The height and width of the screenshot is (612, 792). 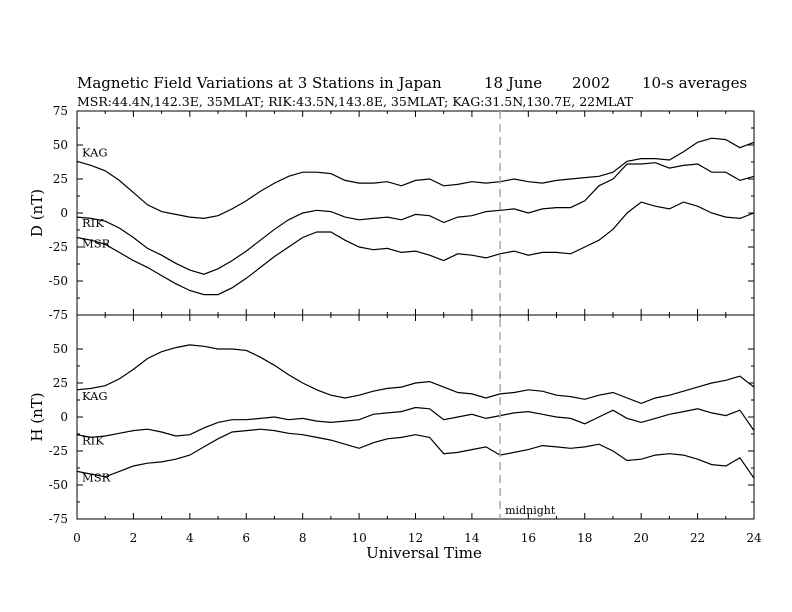 What do you see at coordinates (530, 510) in the screenshot?
I see `midnight-label: midnight` at bounding box center [530, 510].